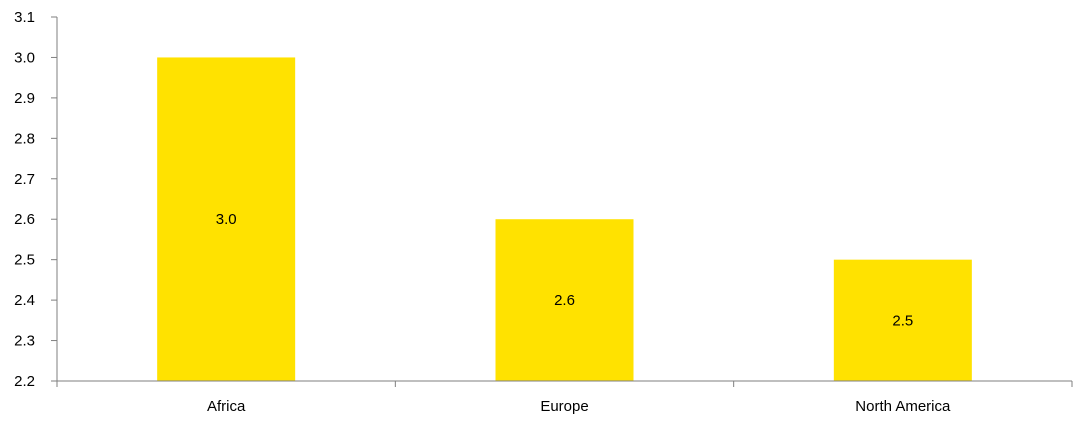  I want to click on y-tick-label: 2.5, so click(24, 260).